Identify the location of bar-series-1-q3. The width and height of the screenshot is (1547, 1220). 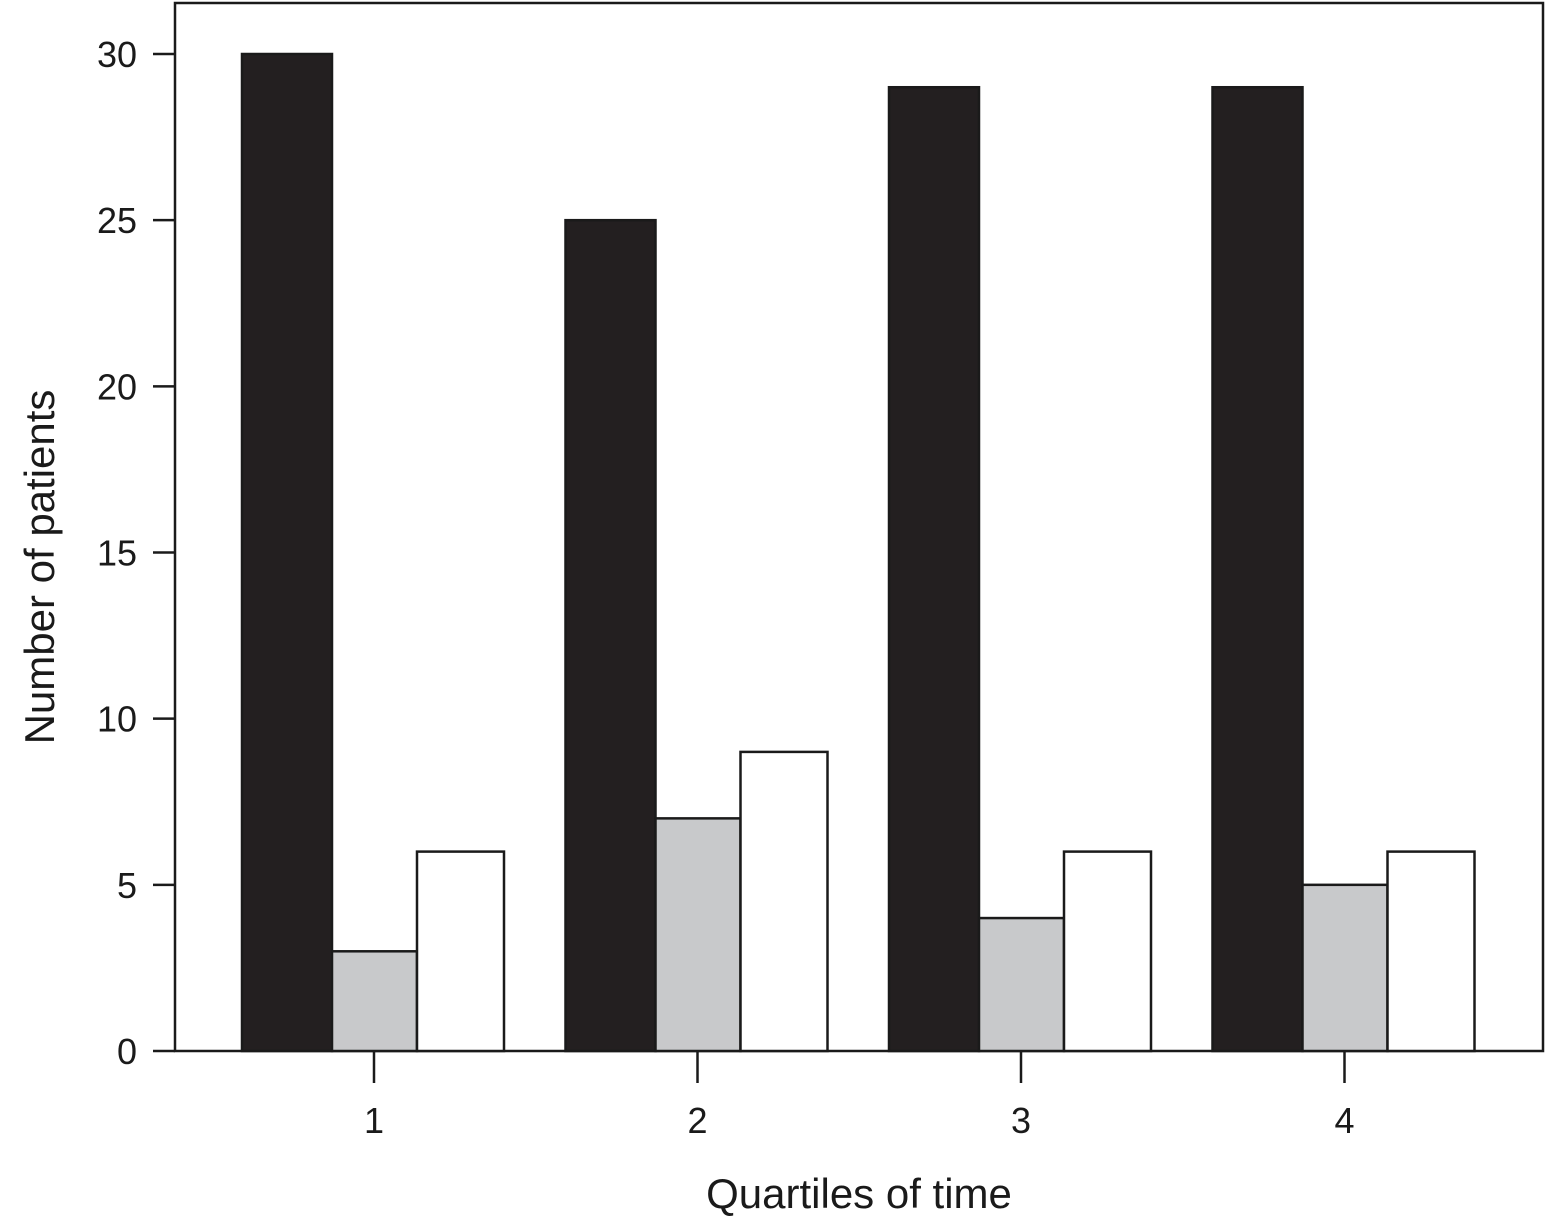
(934, 569).